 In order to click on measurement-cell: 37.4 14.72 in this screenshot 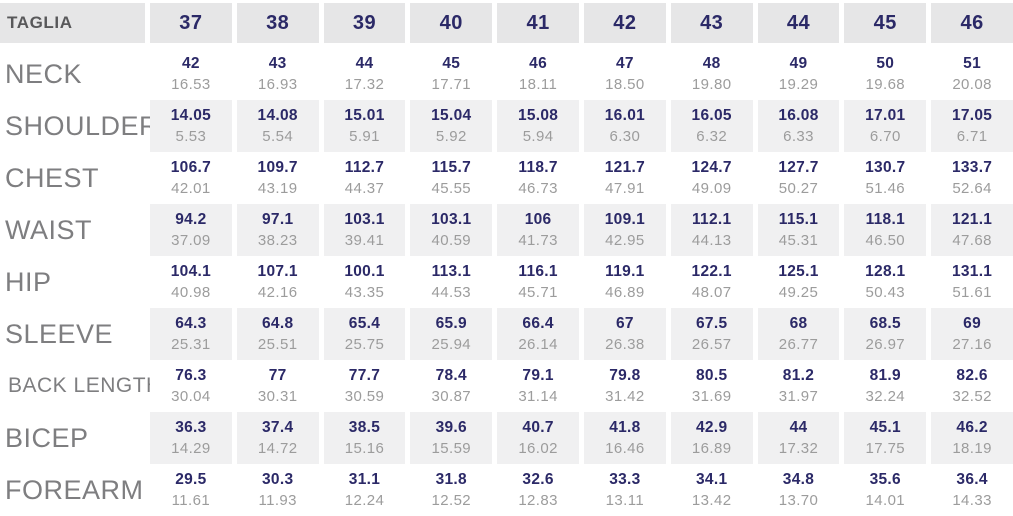, I will do `click(277, 438)`.